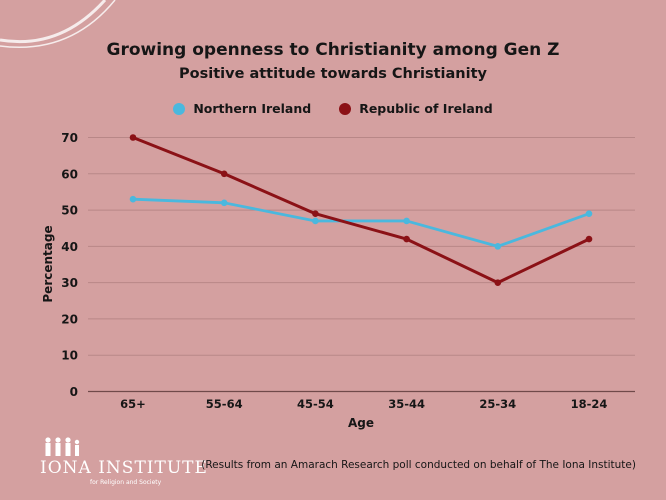  Describe the element at coordinates (58, 24) in the screenshot. I see `decorative-circle-arcs` at that location.